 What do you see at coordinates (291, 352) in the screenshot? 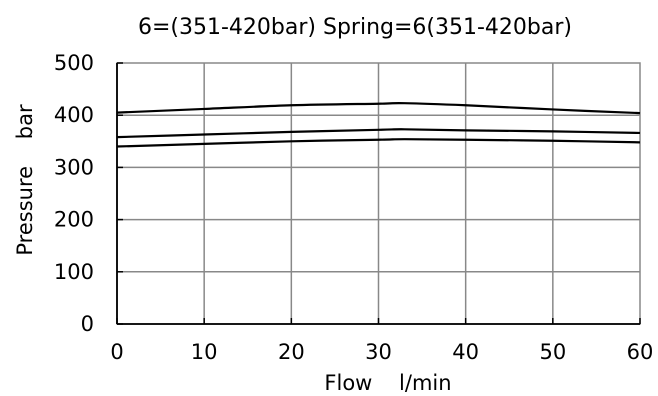
I see `x-tick-label: 20` at bounding box center [291, 352].